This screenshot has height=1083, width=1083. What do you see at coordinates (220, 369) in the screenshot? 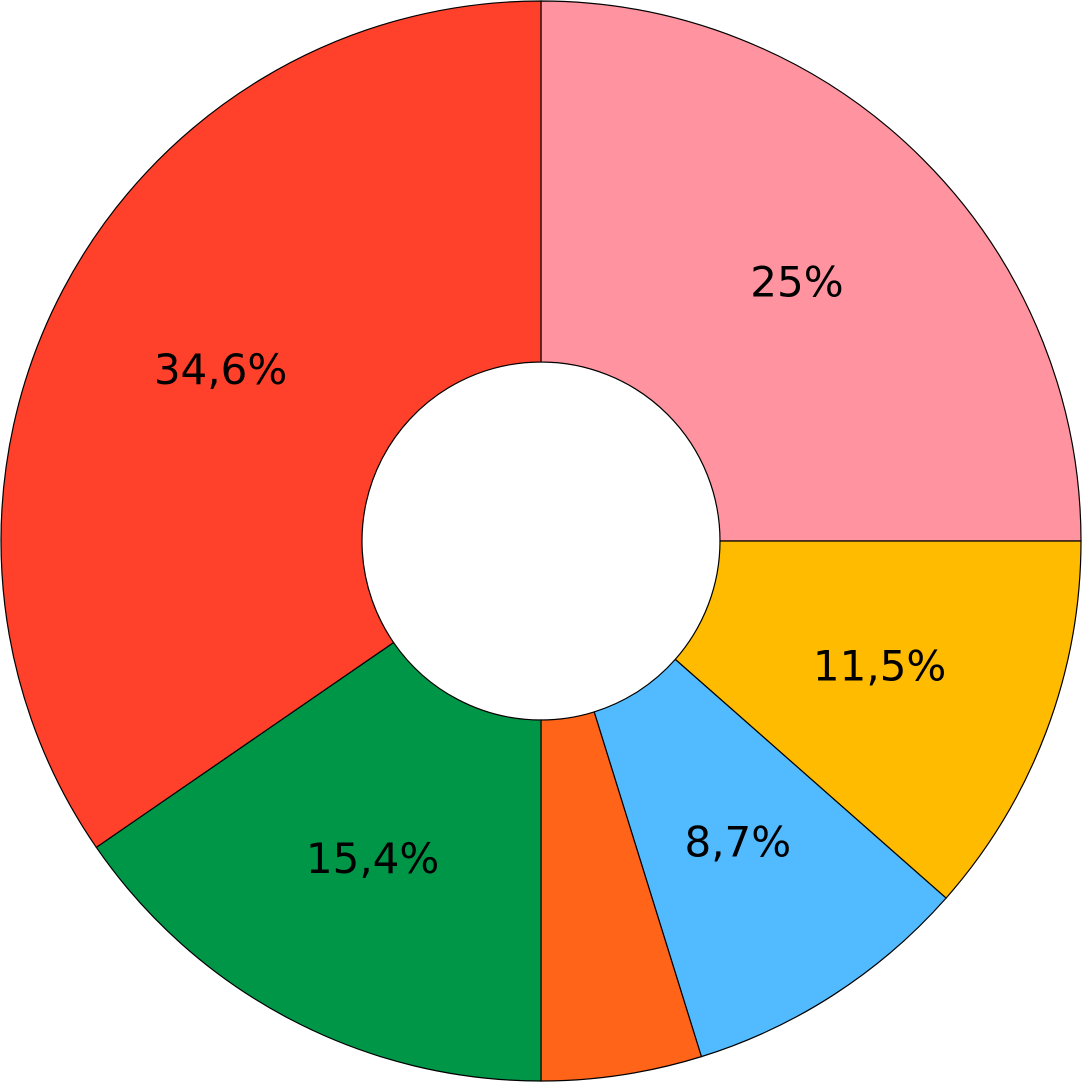
I see `slice-label: 34,6%` at bounding box center [220, 369].